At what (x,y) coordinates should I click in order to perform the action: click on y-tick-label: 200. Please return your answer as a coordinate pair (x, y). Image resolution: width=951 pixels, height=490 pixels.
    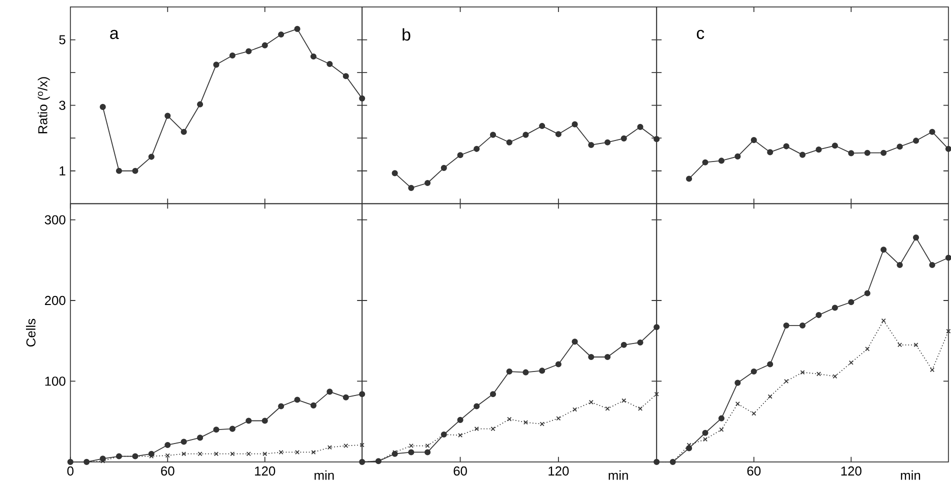
    Looking at the image, I should click on (55, 300).